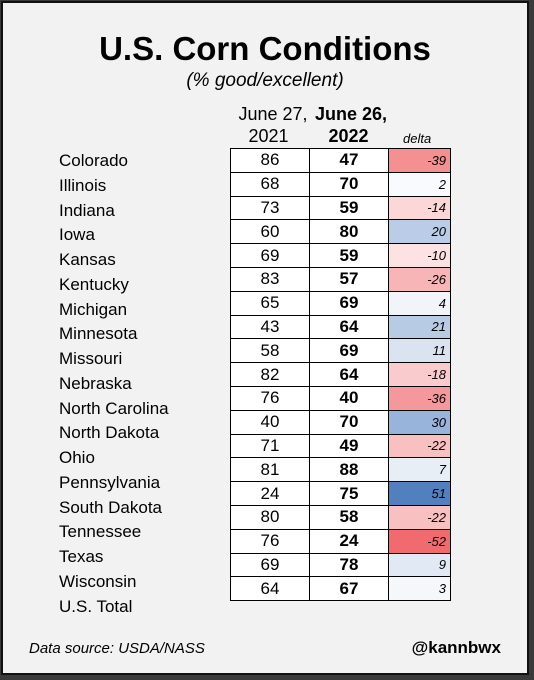  What do you see at coordinates (419, 351) in the screenshot?
I see `value-delta: 11` at bounding box center [419, 351].